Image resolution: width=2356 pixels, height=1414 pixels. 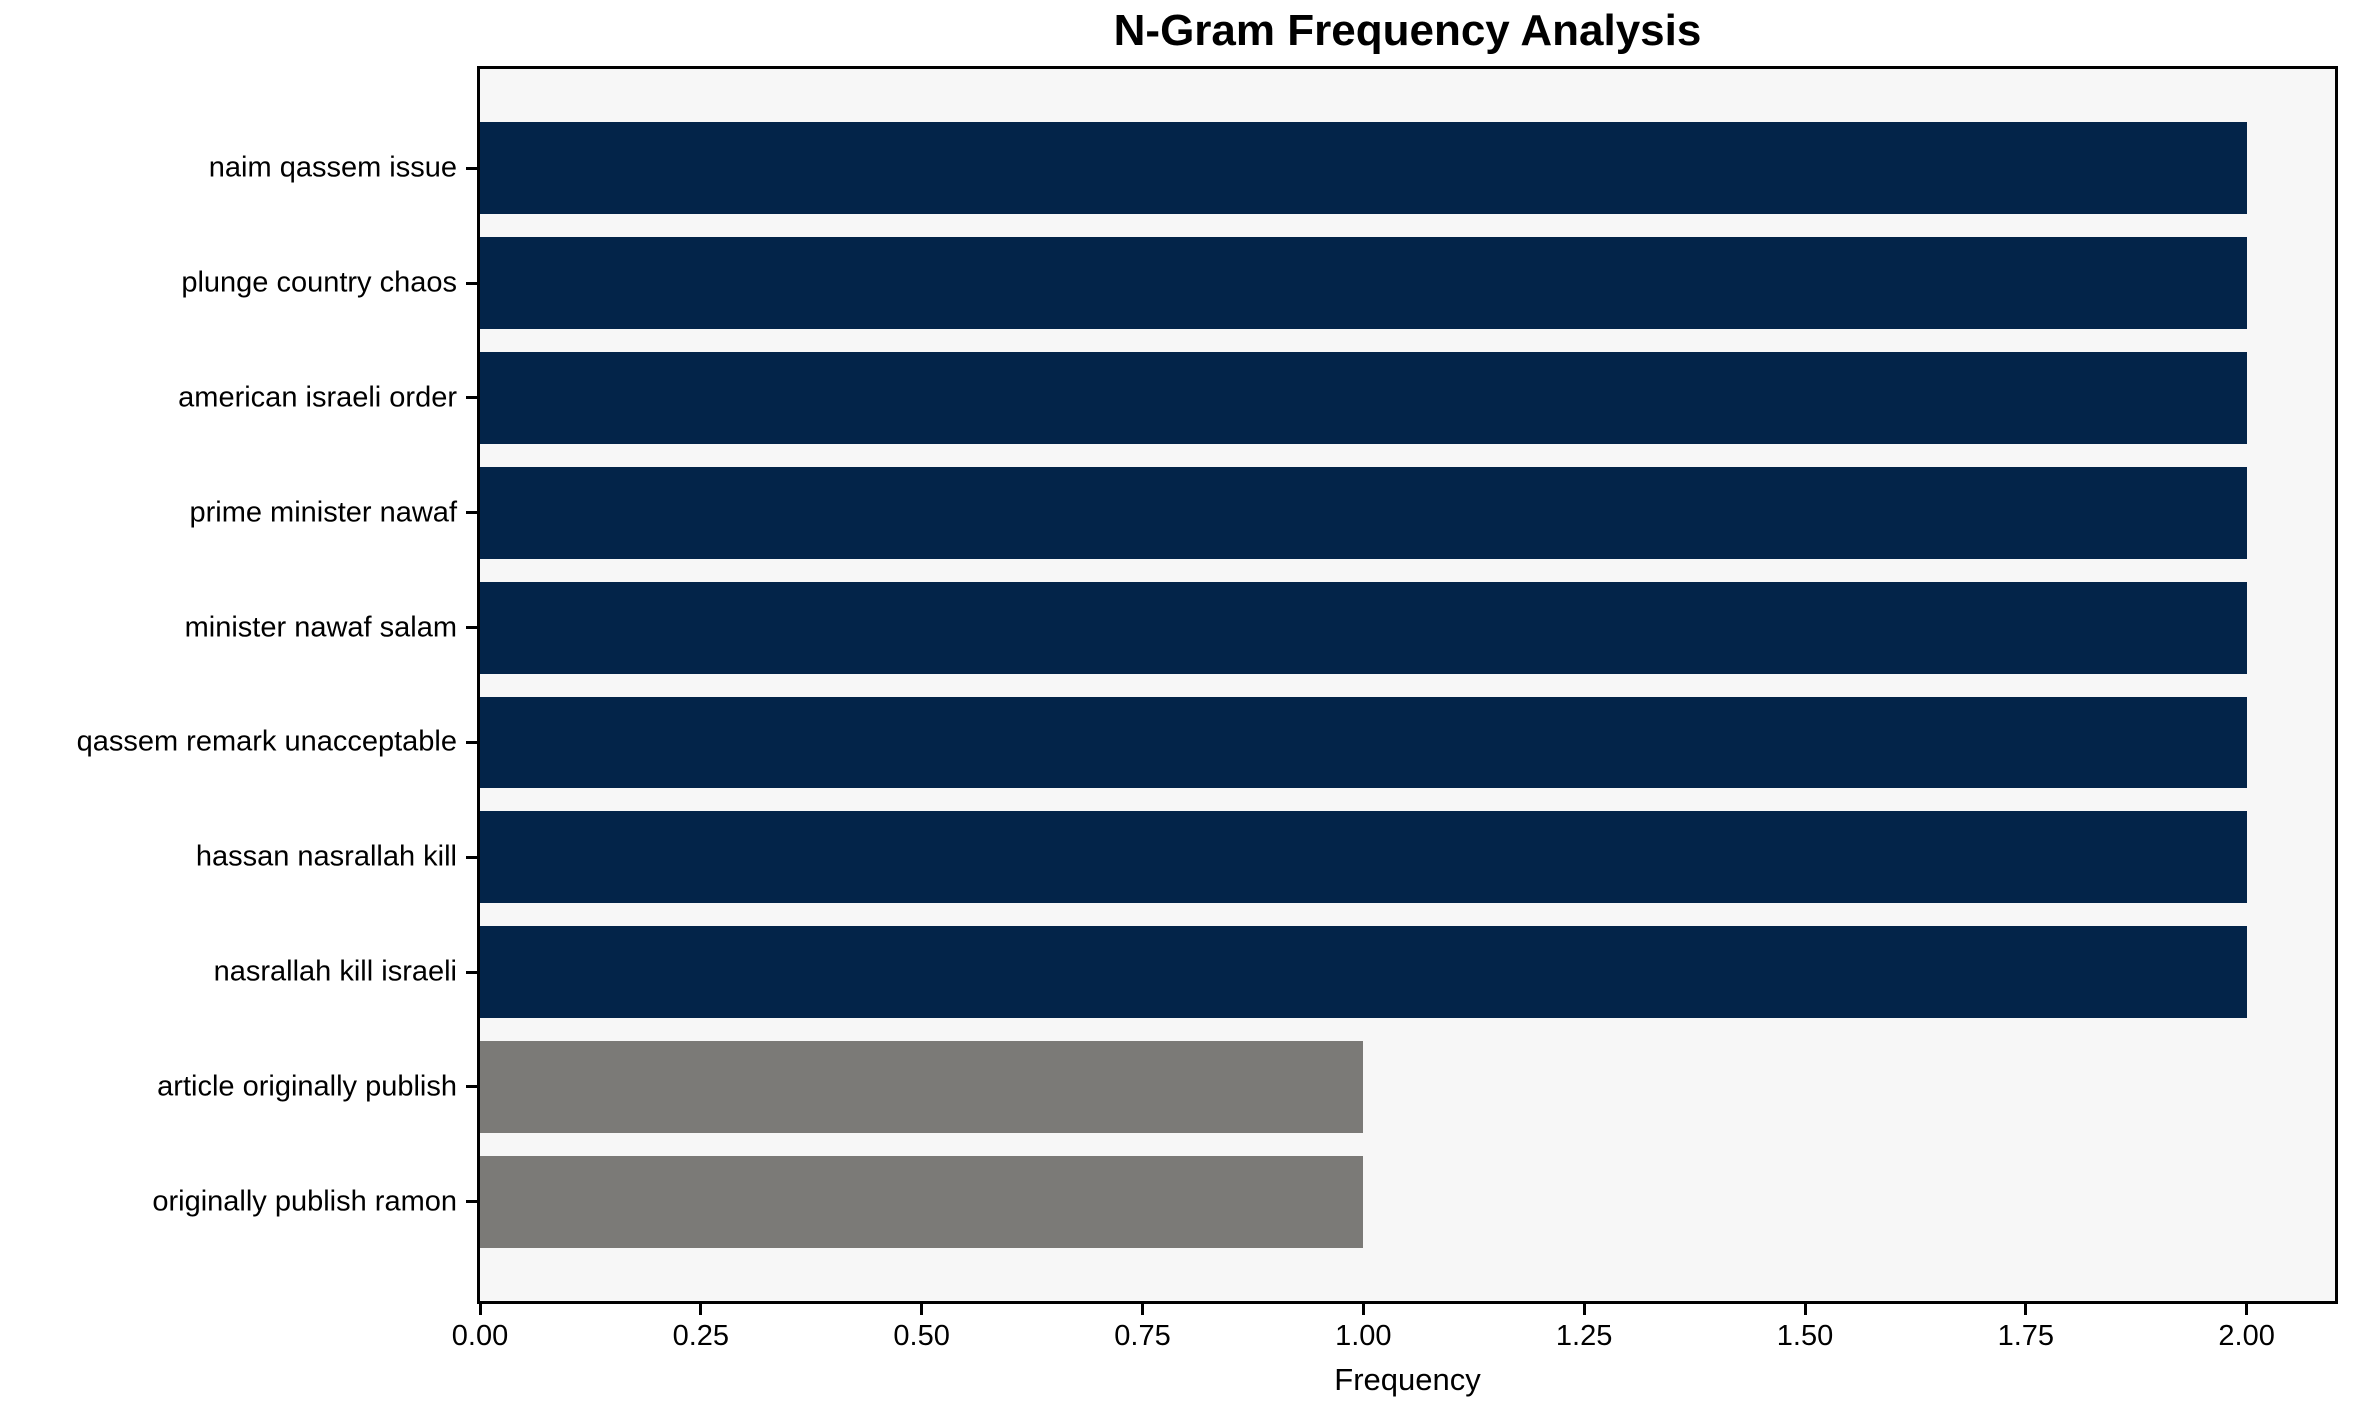 I want to click on x-axis-tick-label: 1.25, so click(x=1584, y=1336).